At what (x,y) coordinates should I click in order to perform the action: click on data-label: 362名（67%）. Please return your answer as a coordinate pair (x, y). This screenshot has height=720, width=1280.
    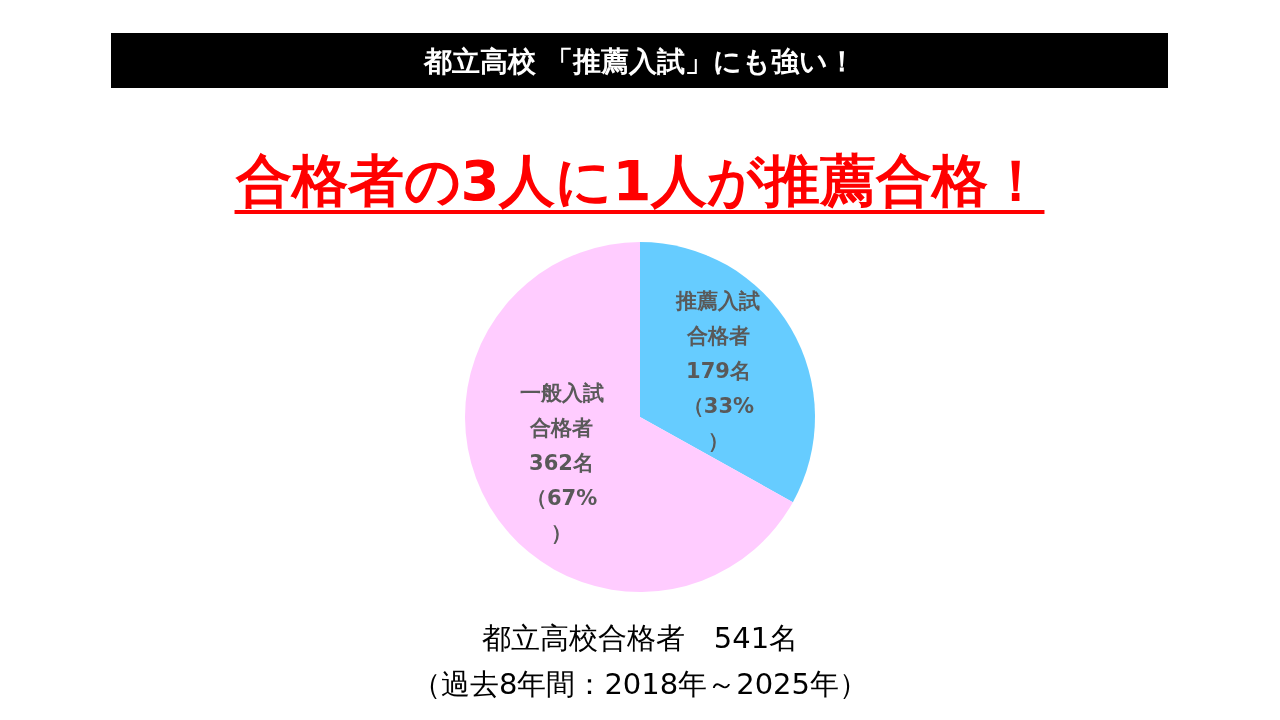
    Looking at the image, I should click on (561, 498).